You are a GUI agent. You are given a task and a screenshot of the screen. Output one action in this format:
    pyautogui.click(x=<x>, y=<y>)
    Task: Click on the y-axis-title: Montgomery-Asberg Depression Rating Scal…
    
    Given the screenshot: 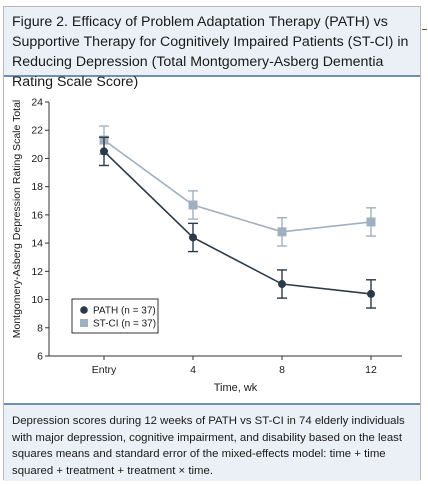 What is the action you would take?
    pyautogui.click(x=17, y=219)
    